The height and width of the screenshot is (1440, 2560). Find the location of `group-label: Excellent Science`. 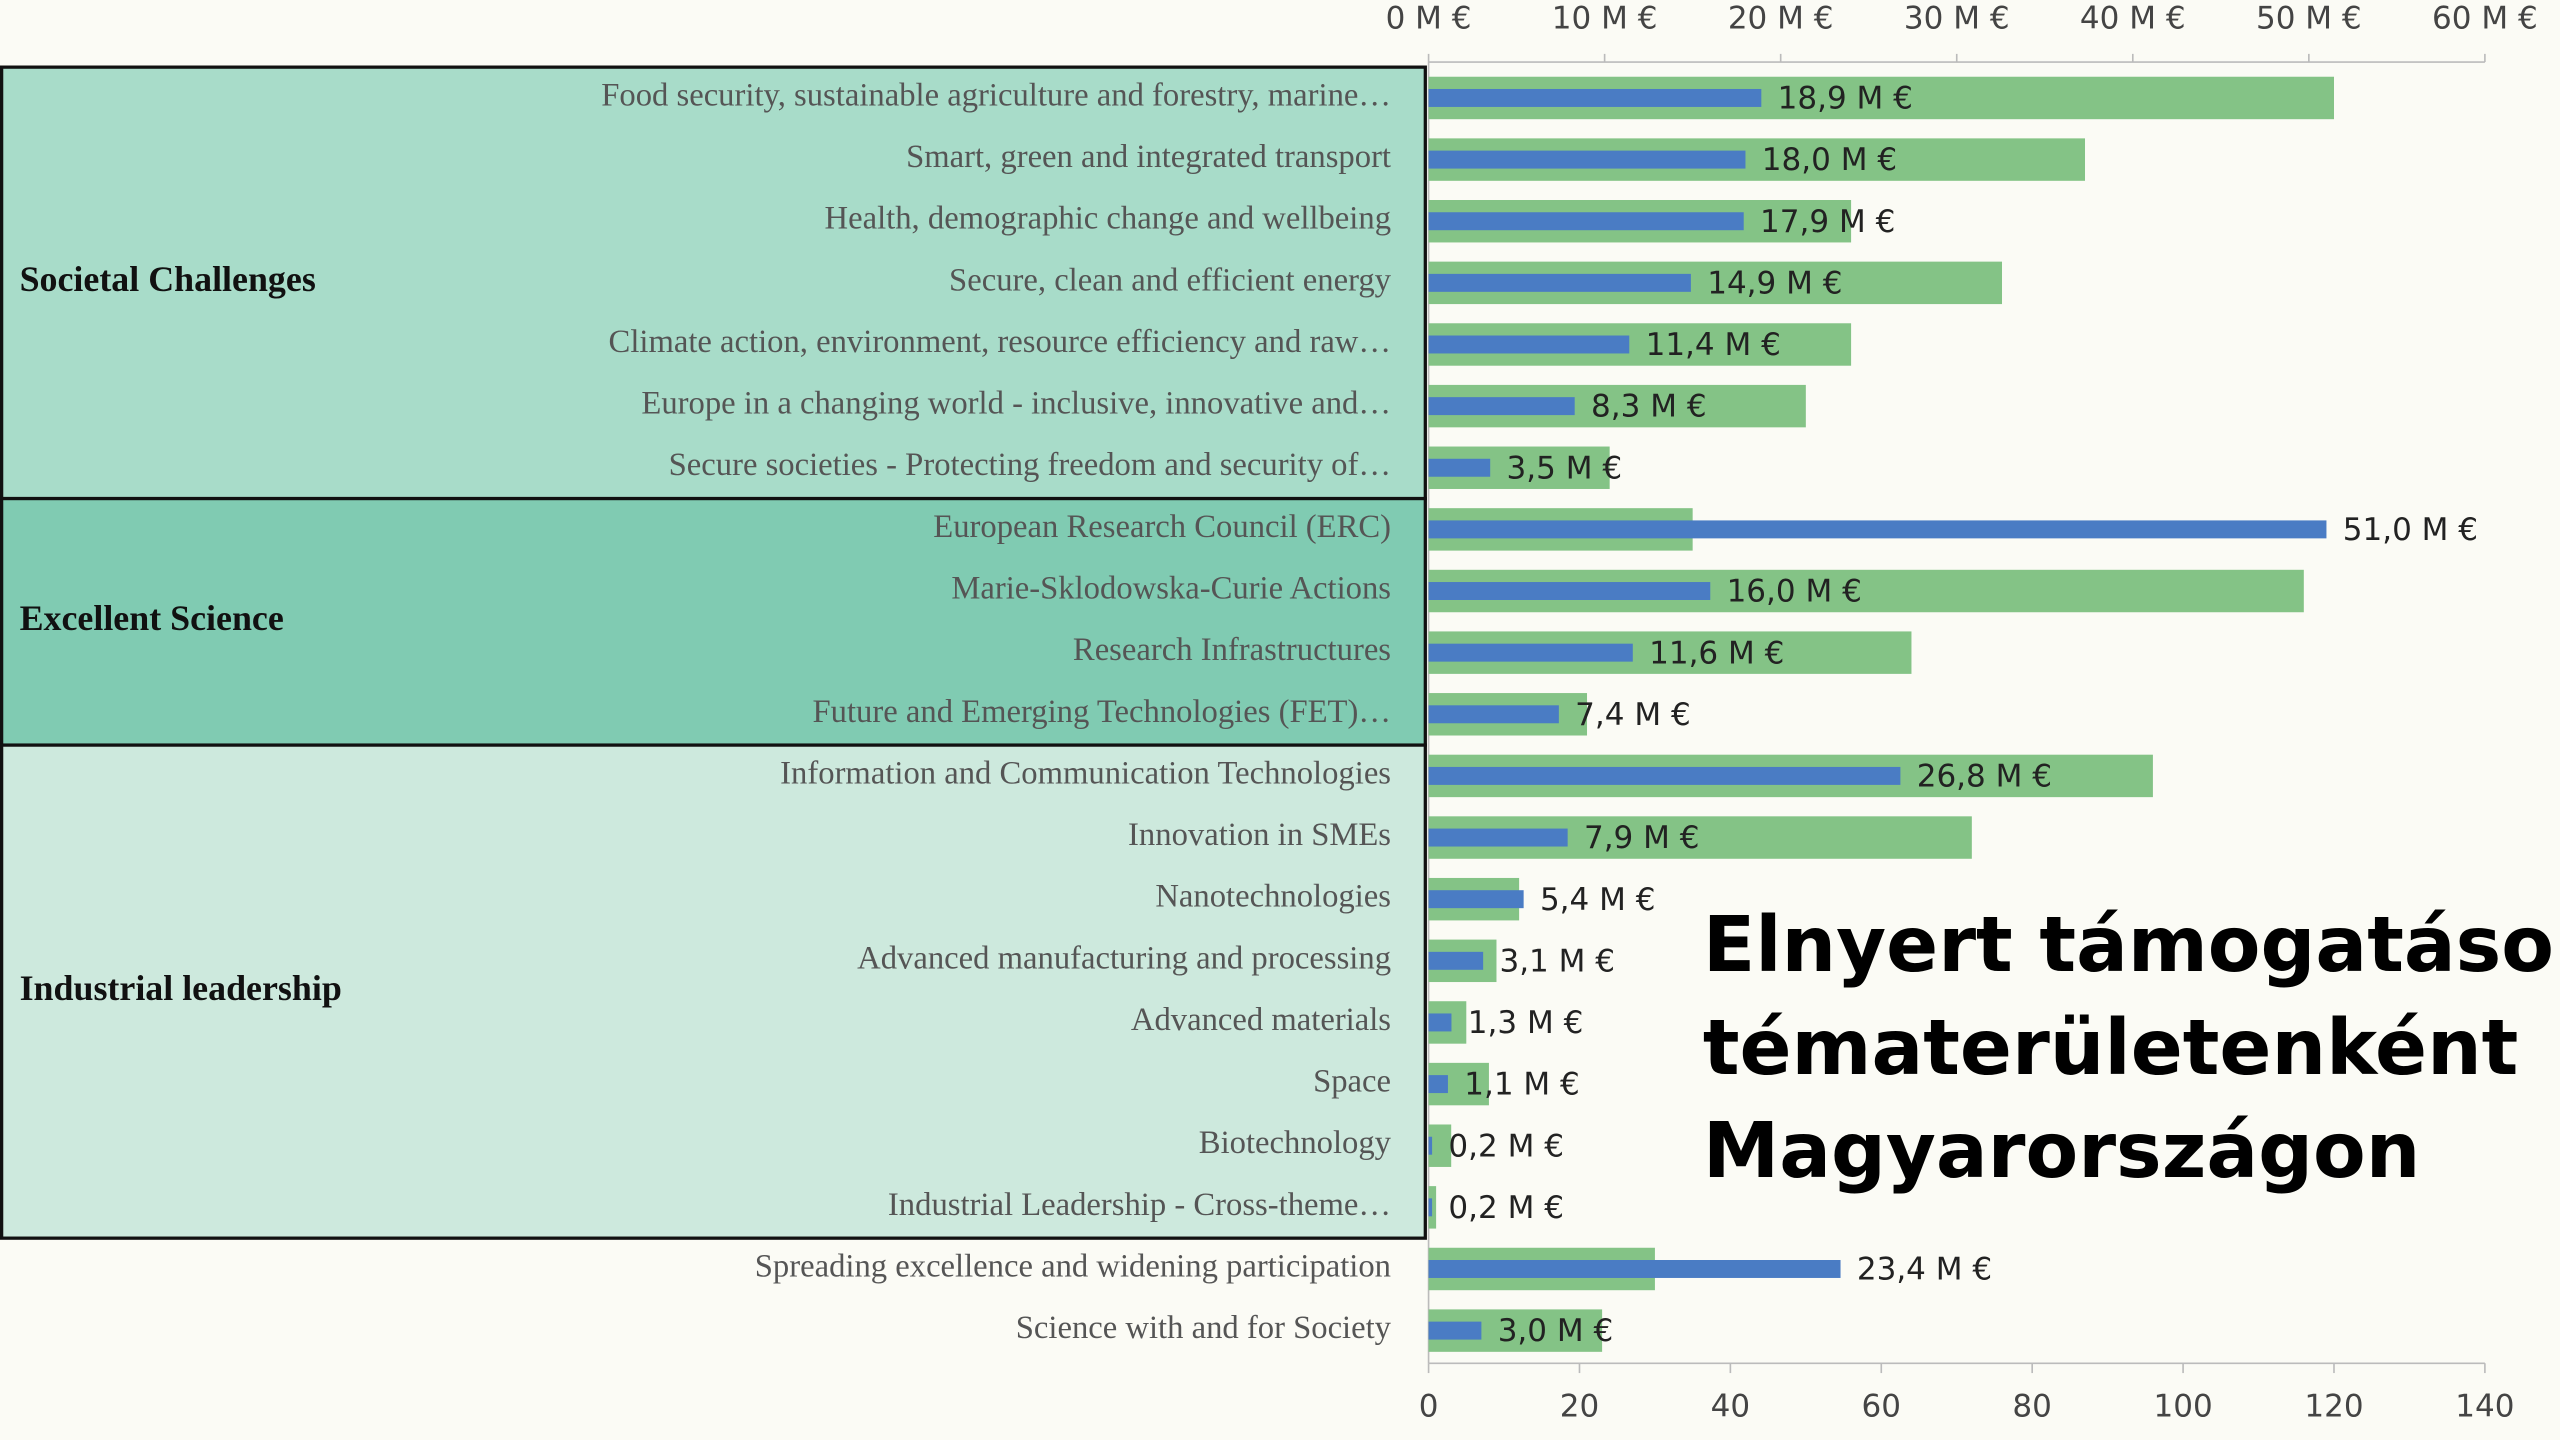

group-label: Excellent Science is located at coordinates (152, 618).